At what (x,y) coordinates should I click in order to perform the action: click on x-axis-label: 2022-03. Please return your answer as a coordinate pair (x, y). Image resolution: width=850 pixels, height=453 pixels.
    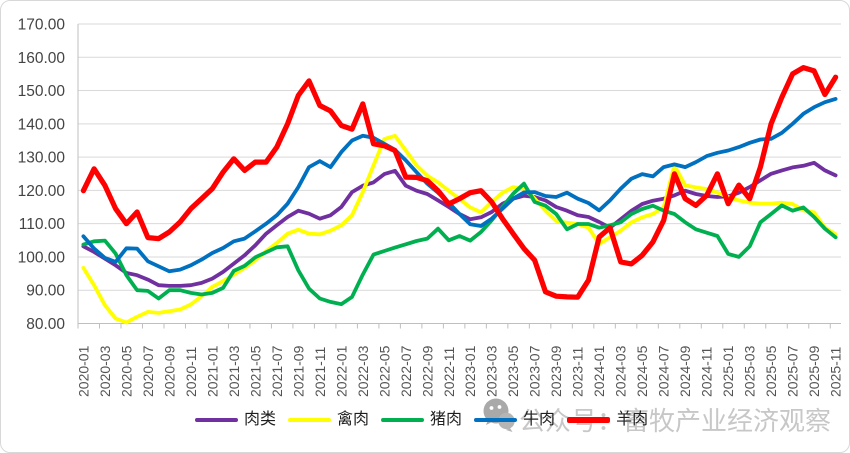
    Looking at the image, I should click on (363, 371).